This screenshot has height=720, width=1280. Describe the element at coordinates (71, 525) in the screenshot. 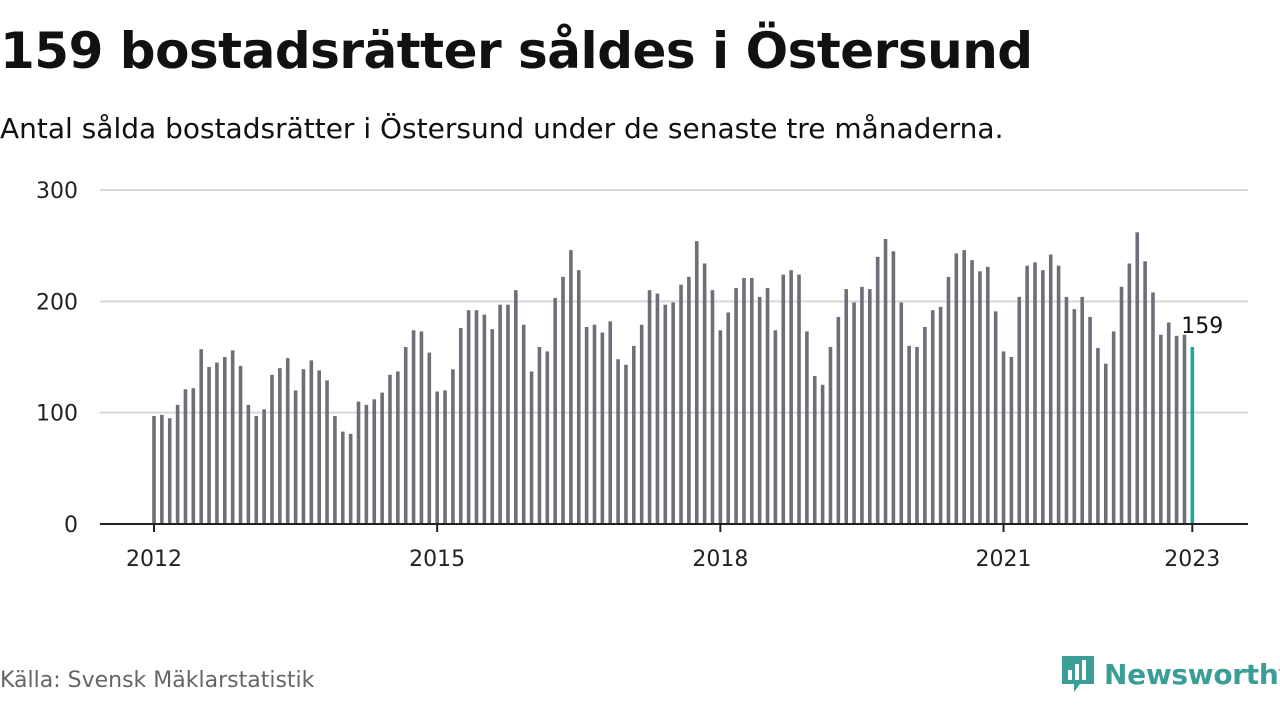

I see `y-tick-label: 0` at that location.